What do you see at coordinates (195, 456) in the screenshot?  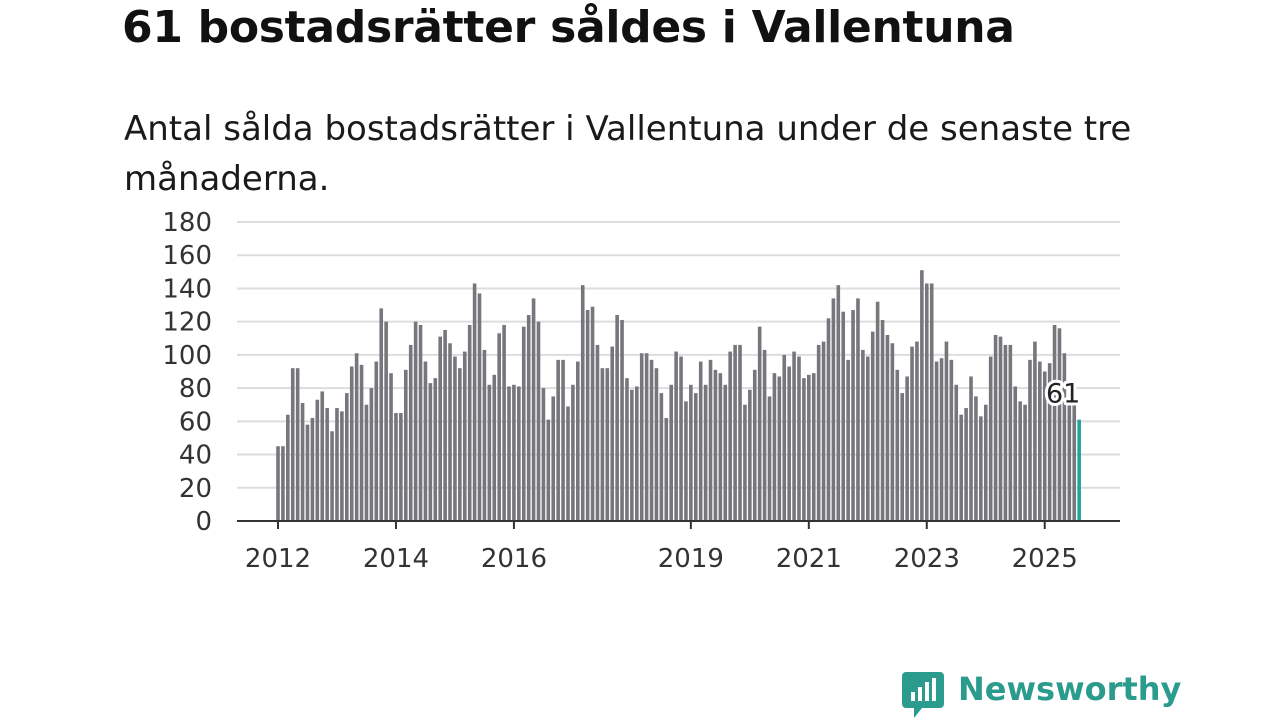 I see `y-tick-label: 40` at bounding box center [195, 456].